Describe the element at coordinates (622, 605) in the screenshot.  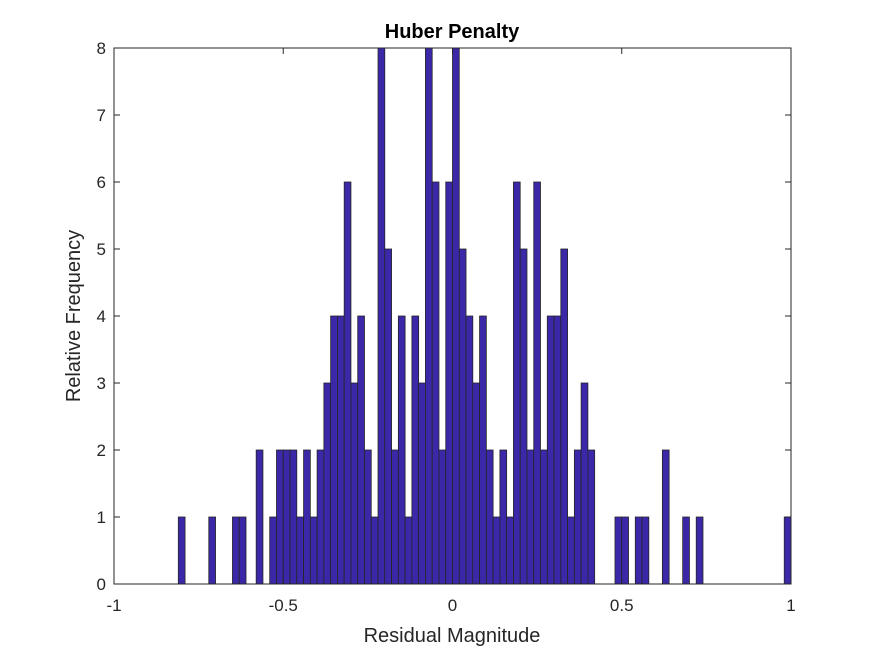
I see `x-tick-label: 0.5` at that location.